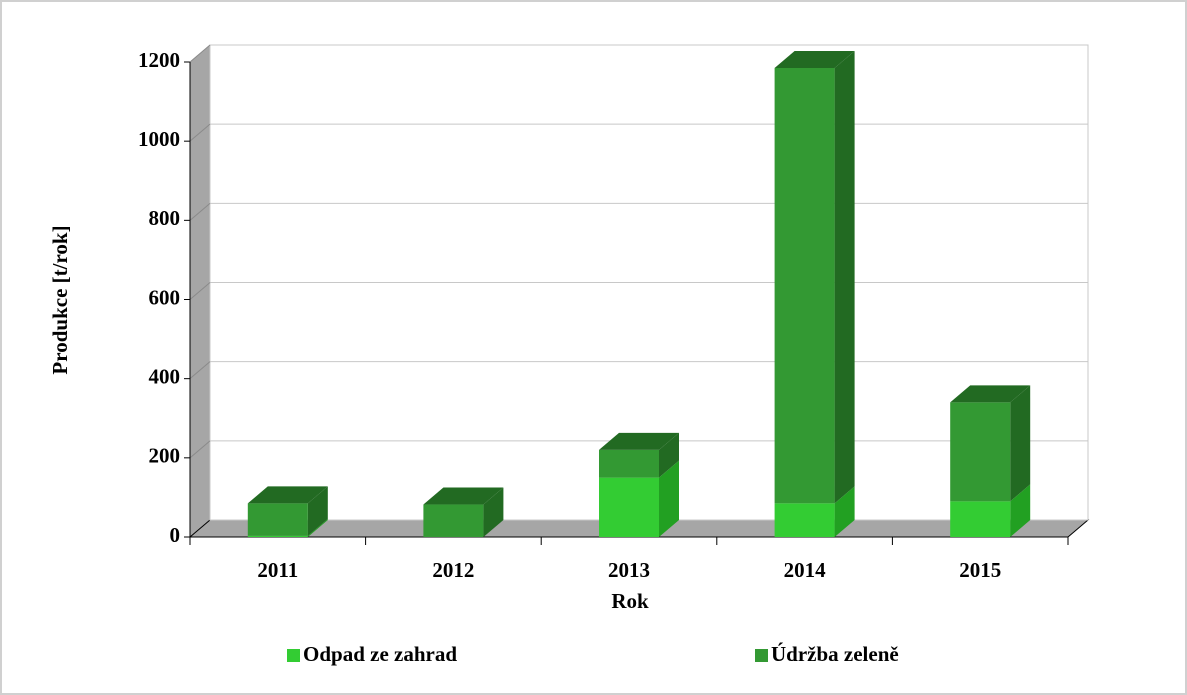 The width and height of the screenshot is (1187, 695). I want to click on x-tick-label: 2012, so click(453, 570).